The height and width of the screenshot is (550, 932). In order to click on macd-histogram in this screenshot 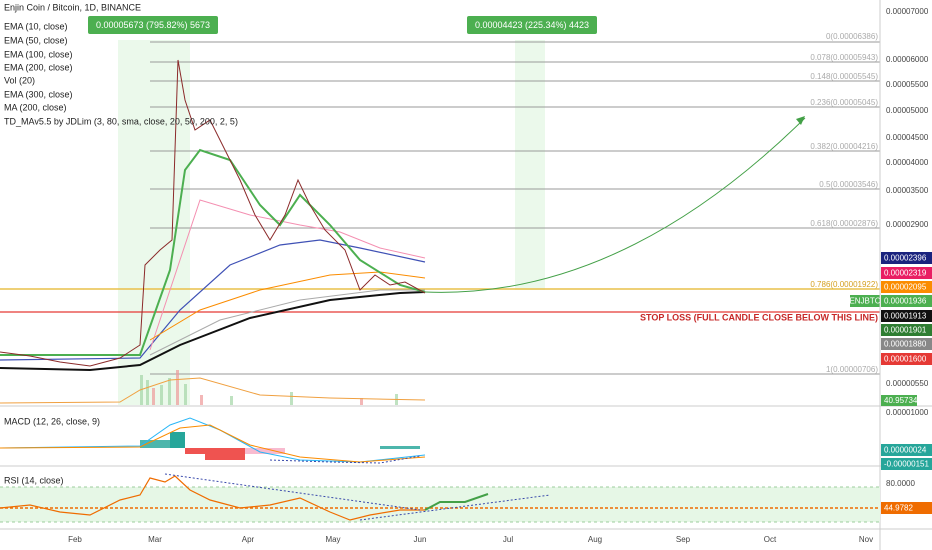, I will do `click(280, 446)`.